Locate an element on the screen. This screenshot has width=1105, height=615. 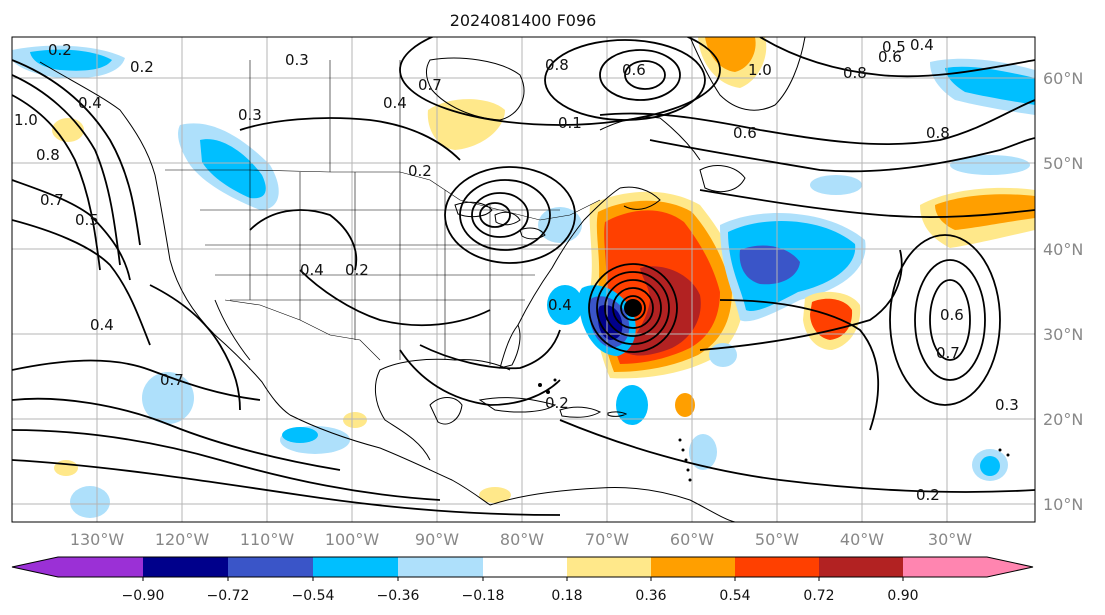
colorbar-tick-label: 0.36 is located at coordinates (650, 596).